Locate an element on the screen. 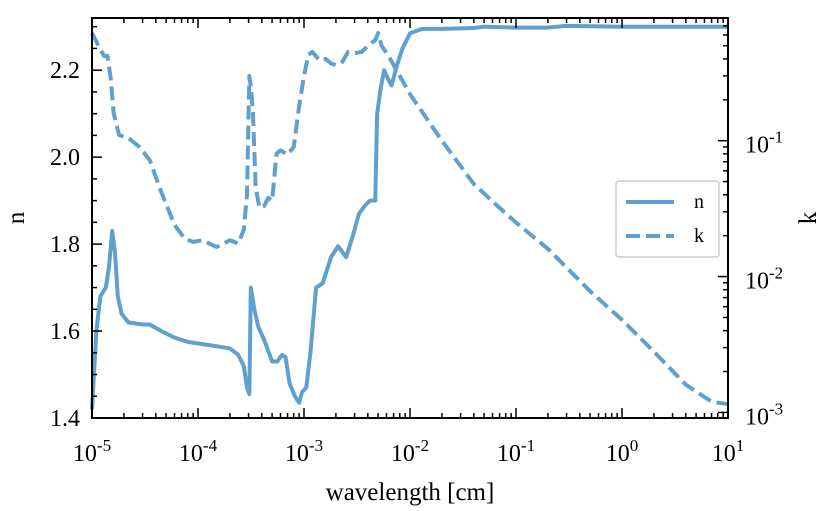 The height and width of the screenshot is (511, 830). y-right-tick-label: 10⁻² is located at coordinates (764, 279).